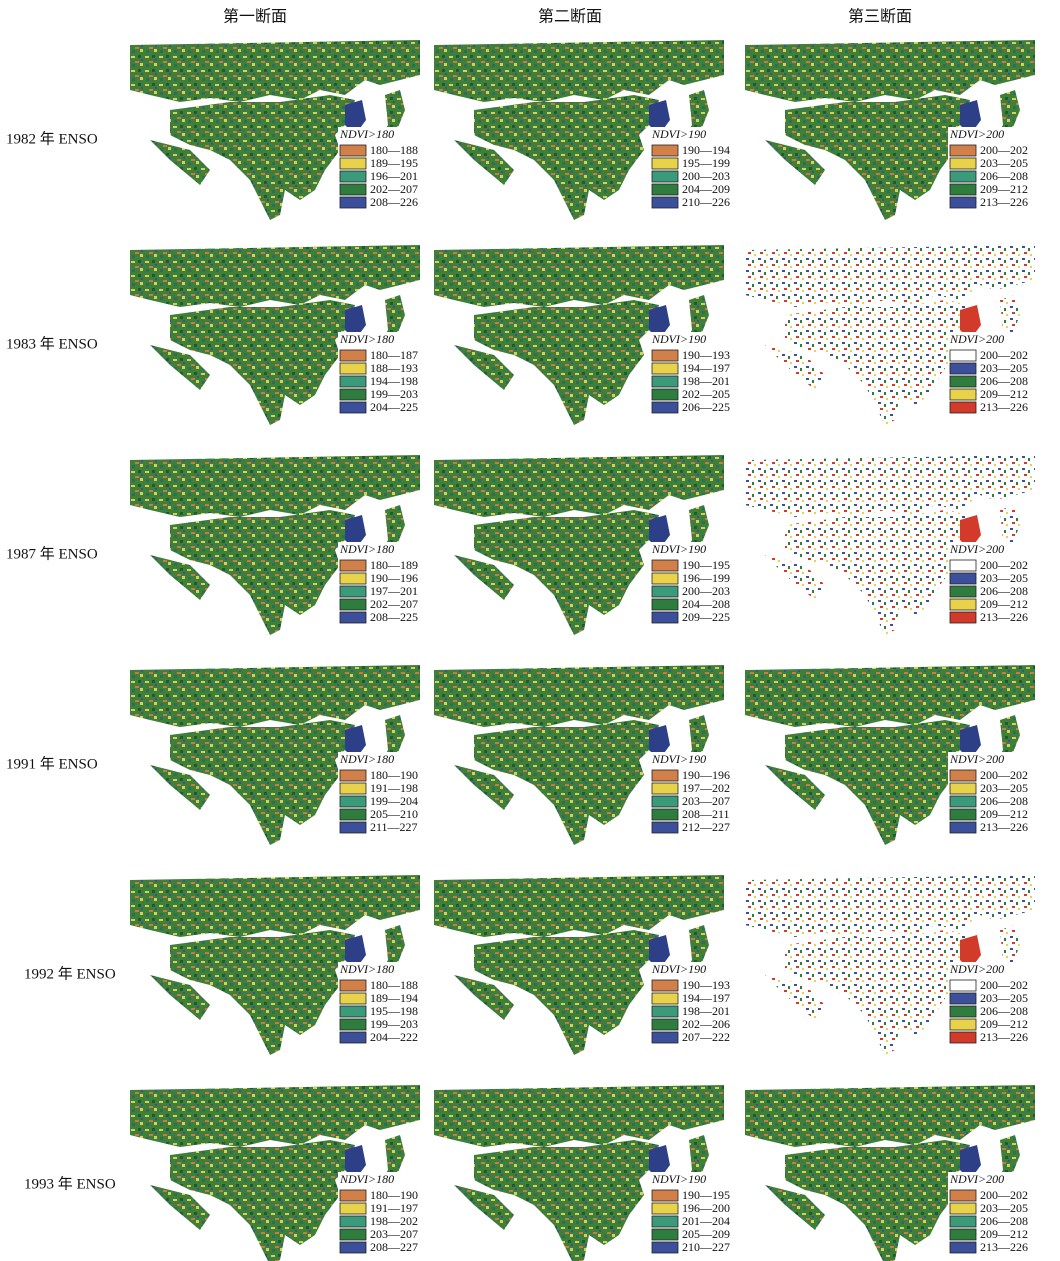 The width and height of the screenshot is (1060, 1261). Describe the element at coordinates (706, 394) in the screenshot. I see `legend-label: 202—205` at that location.